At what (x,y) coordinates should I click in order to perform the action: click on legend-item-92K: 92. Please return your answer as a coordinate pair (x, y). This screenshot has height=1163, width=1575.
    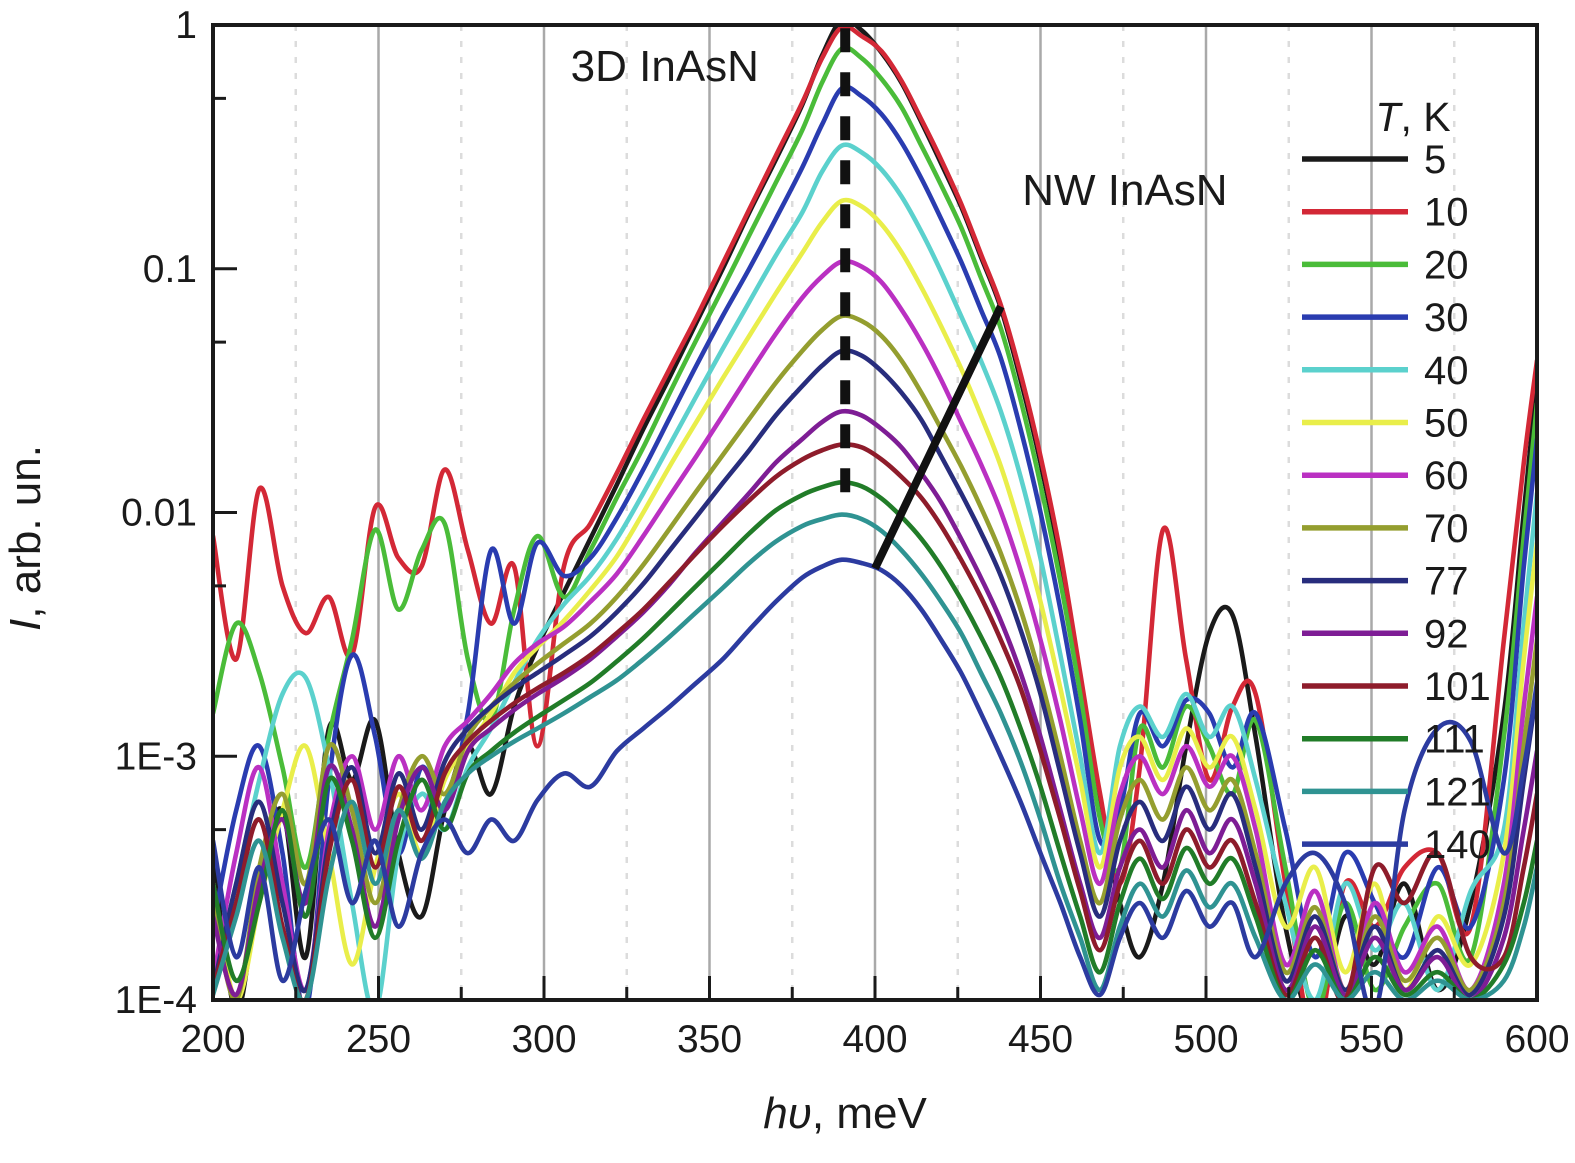
    Looking at the image, I should click on (1385, 634).